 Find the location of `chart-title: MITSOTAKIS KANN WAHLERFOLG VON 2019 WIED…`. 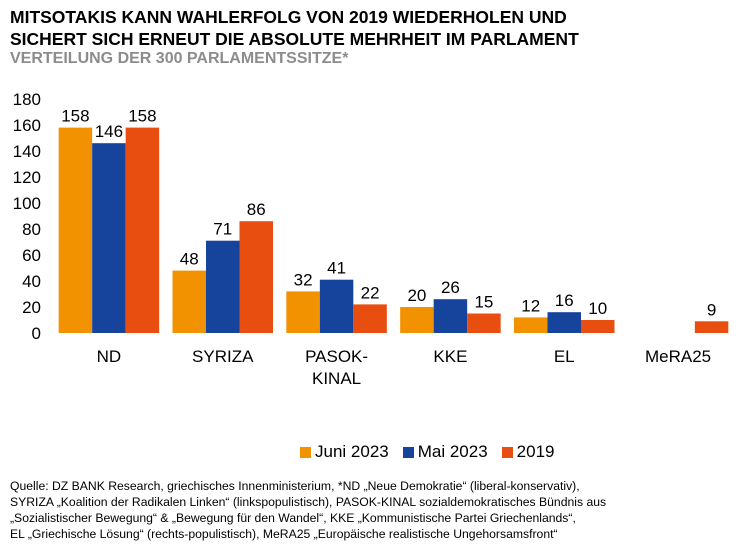

chart-title: MITSOTAKIS KANN WAHLERFOLG VON 2019 WIED… is located at coordinates (372, 28).